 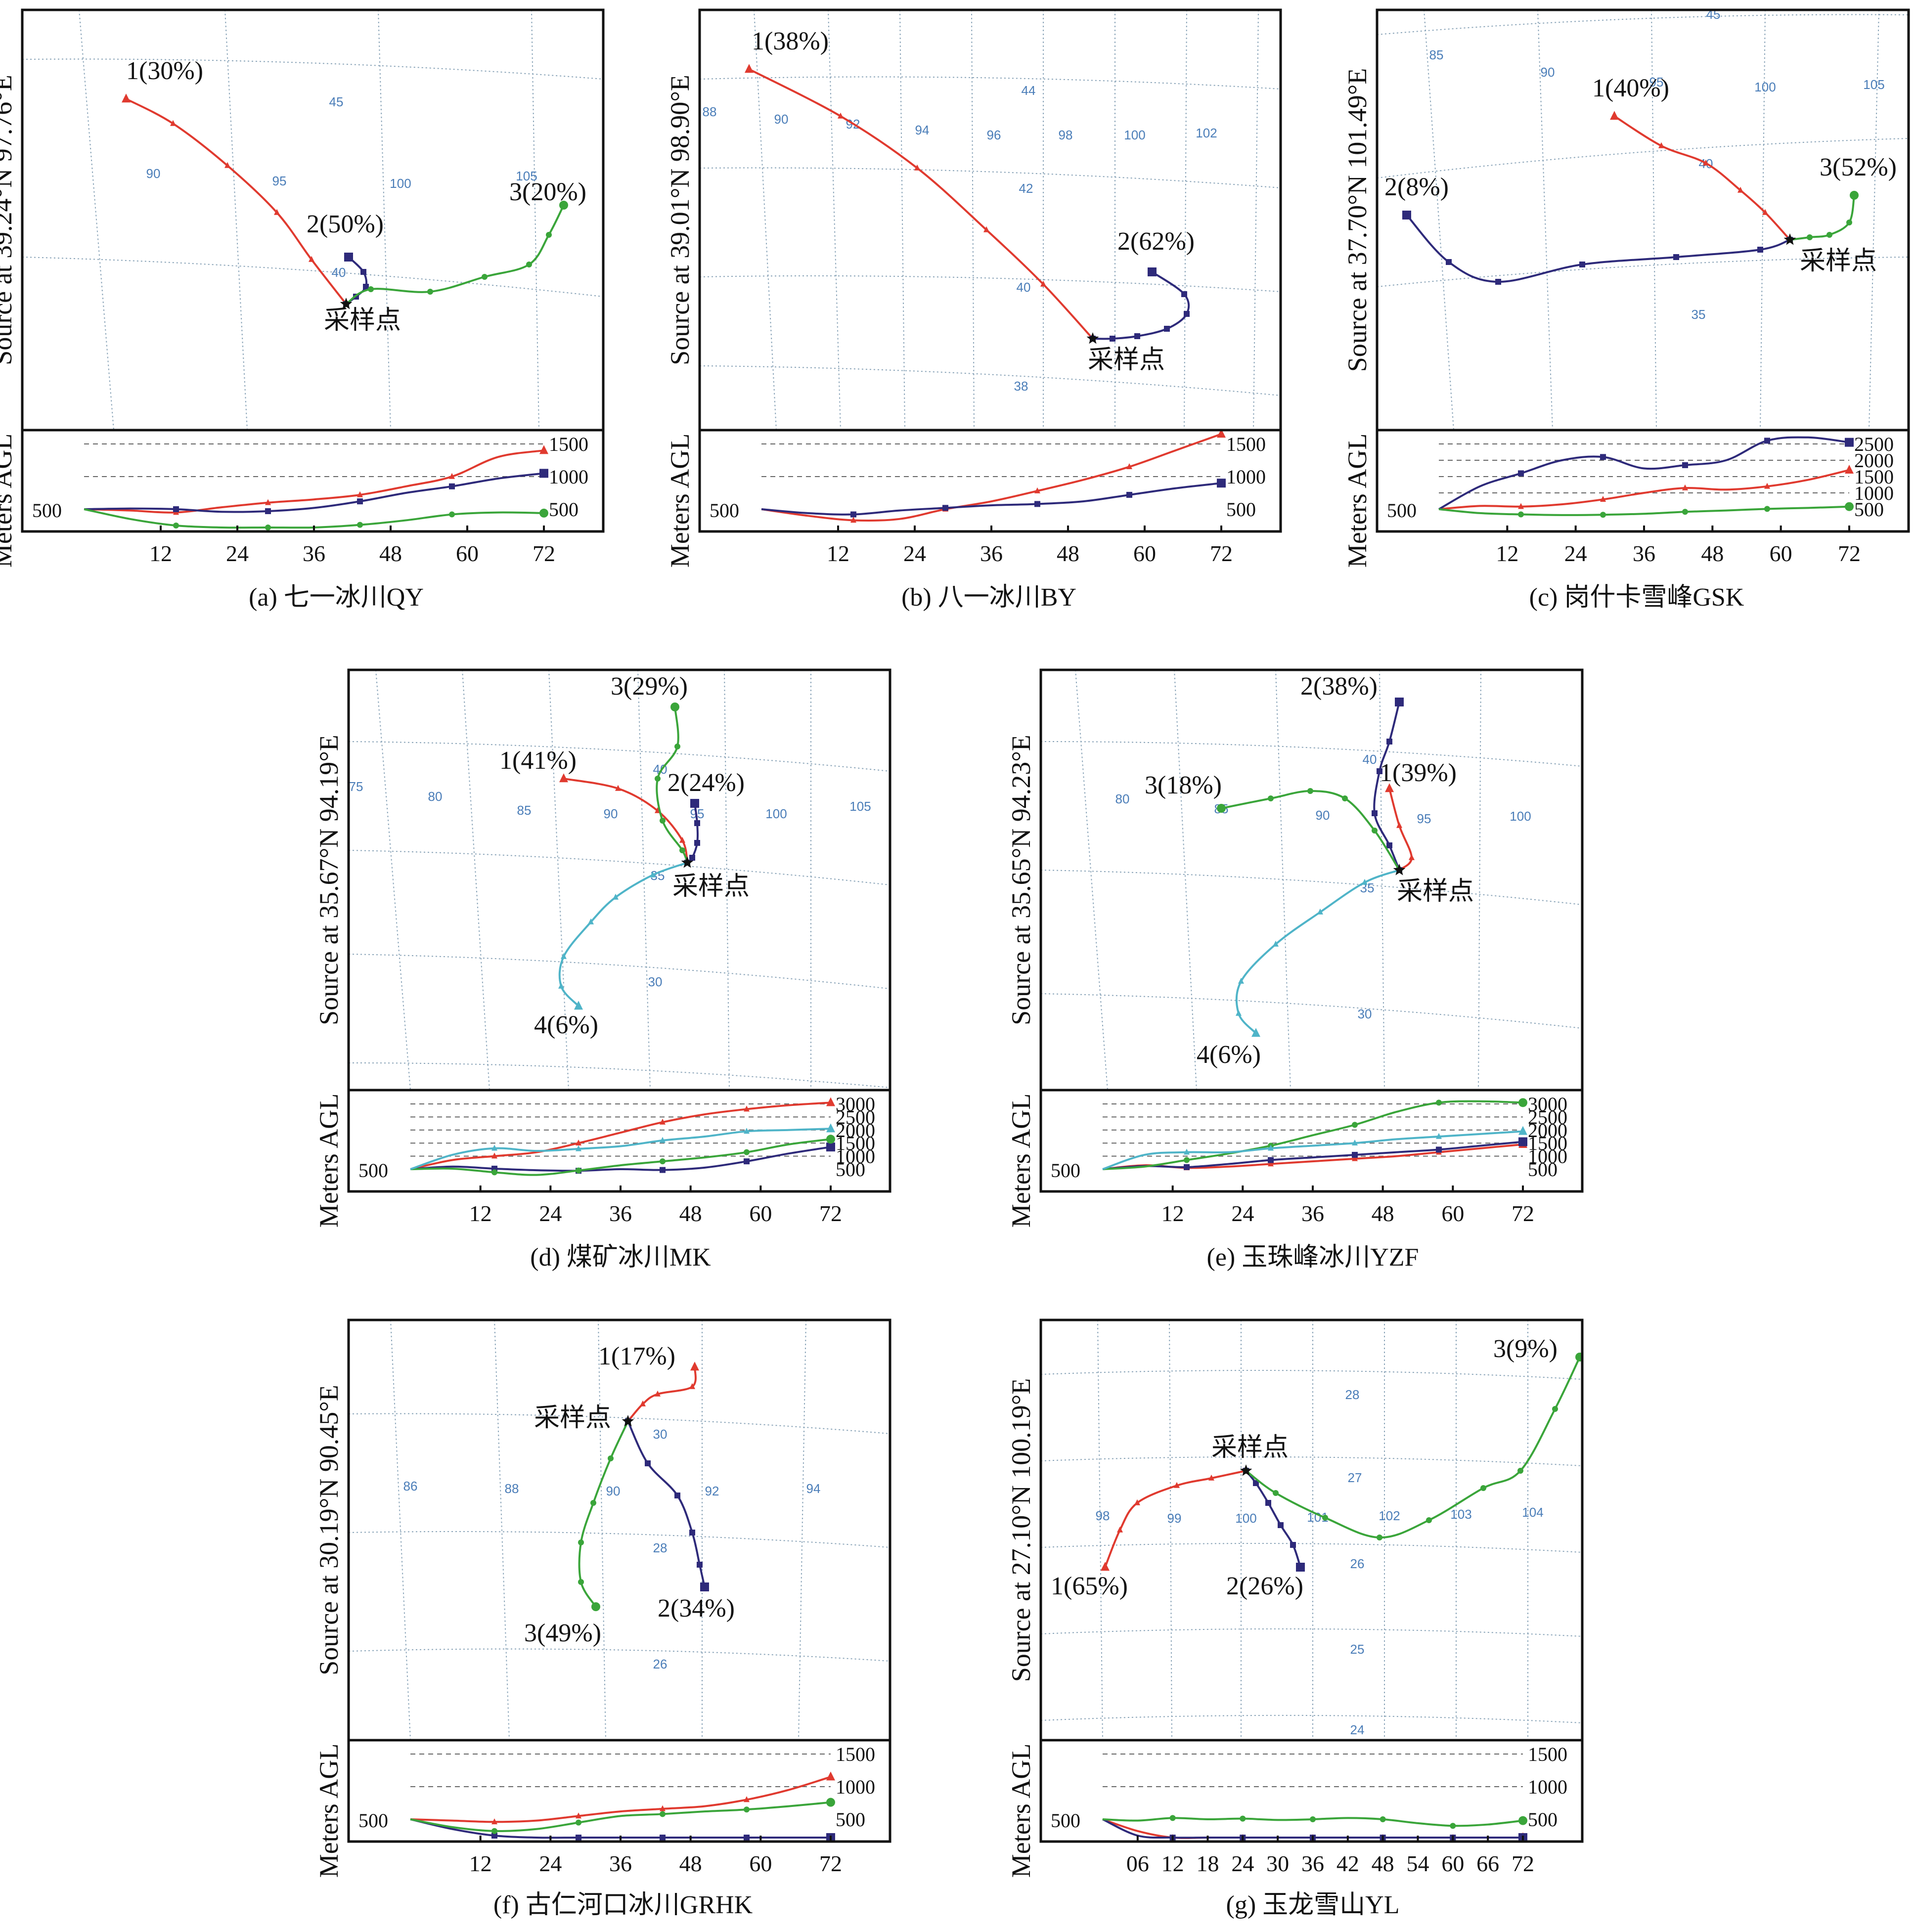 I want to click on trajectory-label-2: 2(24%), so click(x=706, y=783).